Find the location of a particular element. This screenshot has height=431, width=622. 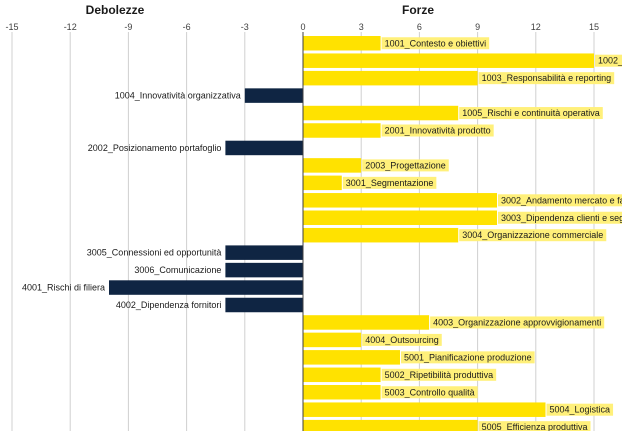

x-tick-label: 6 is located at coordinates (419, 27).